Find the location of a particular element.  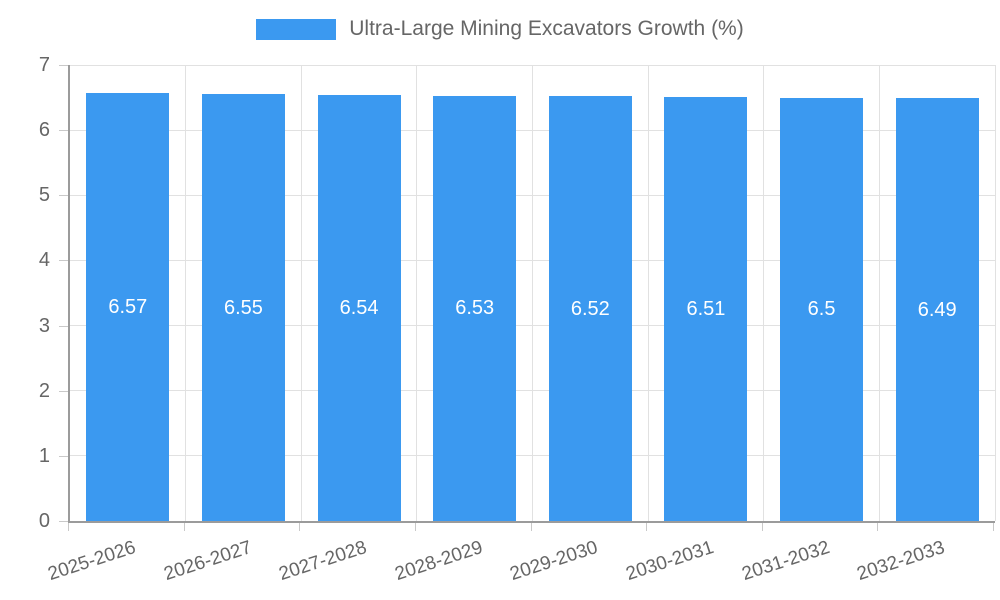

bar-value-label: 6.55 is located at coordinates (243, 307).